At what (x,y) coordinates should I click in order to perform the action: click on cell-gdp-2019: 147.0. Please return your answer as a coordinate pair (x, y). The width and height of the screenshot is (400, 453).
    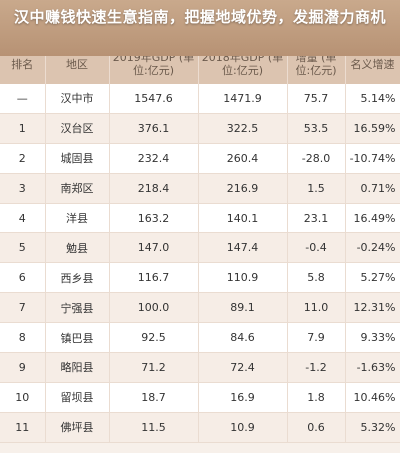
    Looking at the image, I should click on (154, 248).